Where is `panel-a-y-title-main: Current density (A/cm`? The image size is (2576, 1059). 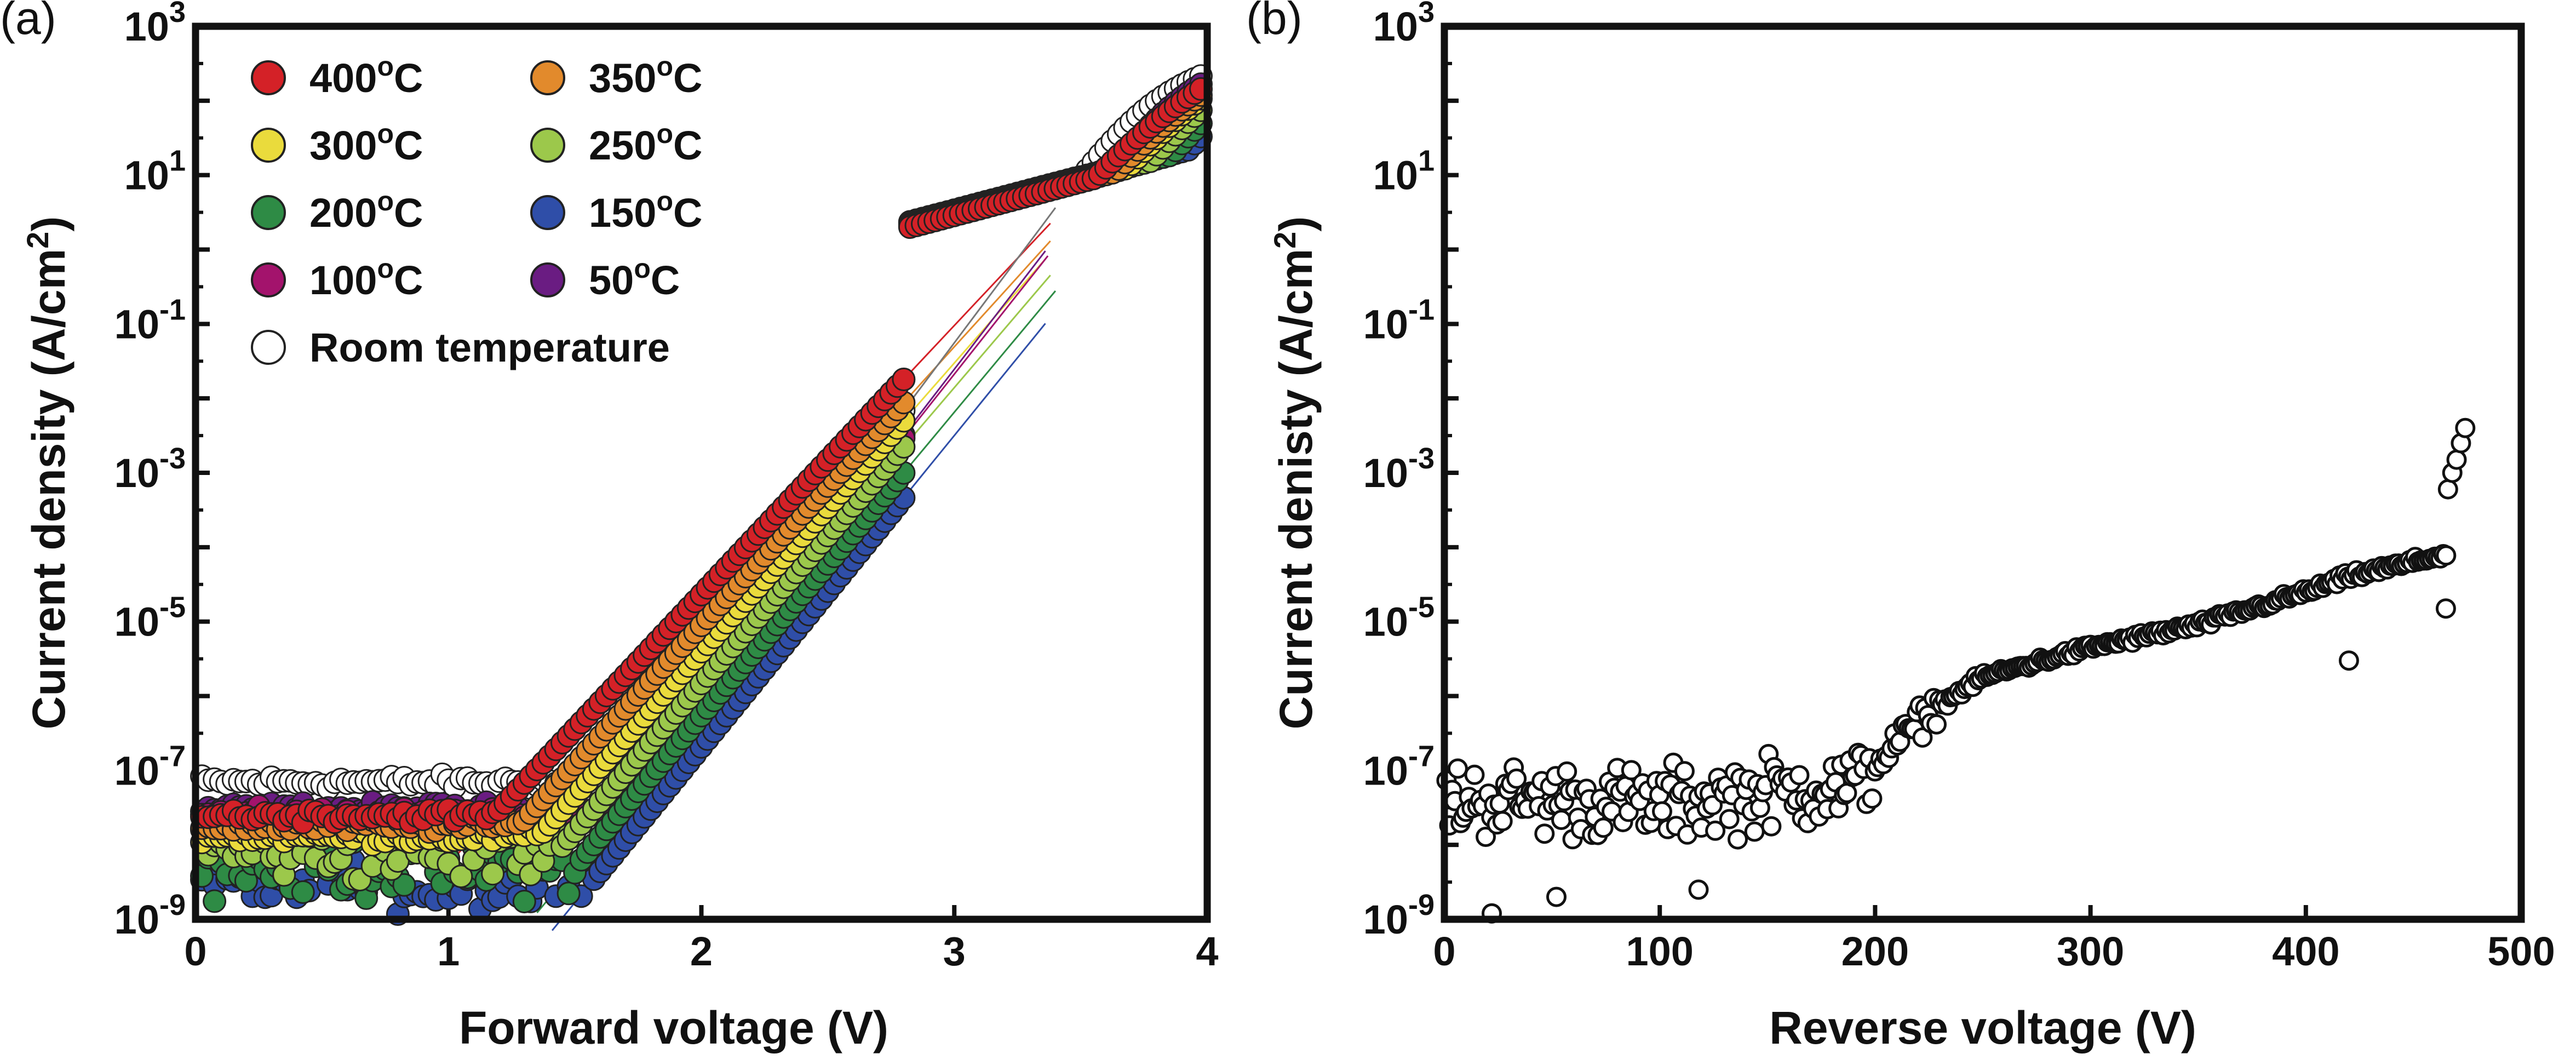 panel-a-y-title-main: Current density (A/cm is located at coordinates (49, 490).